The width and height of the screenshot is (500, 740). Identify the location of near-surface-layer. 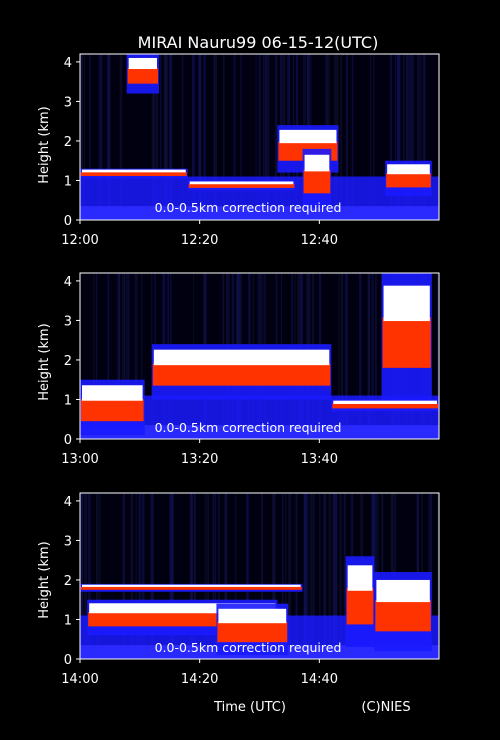
(259, 432).